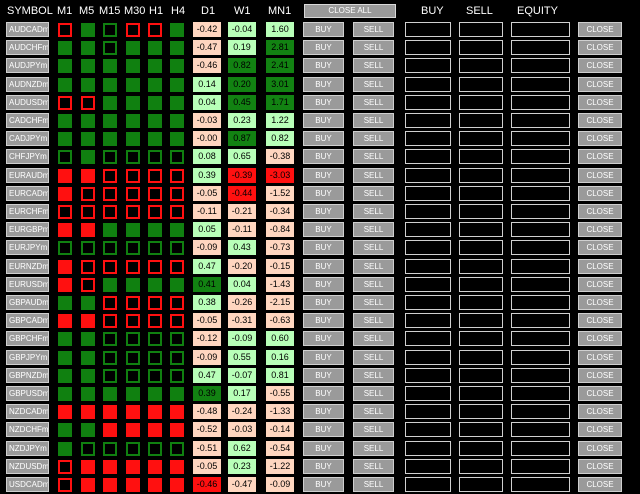 Image resolution: width=640 pixels, height=494 pixels. Describe the element at coordinates (27, 247) in the screenshot. I see `symbol-button: EURJPYm` at that location.